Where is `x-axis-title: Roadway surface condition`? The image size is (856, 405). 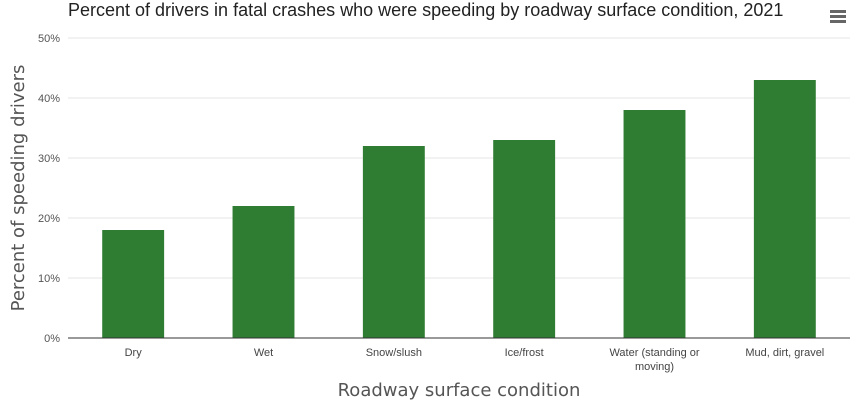 x-axis-title: Roadway surface condition is located at coordinates (459, 390).